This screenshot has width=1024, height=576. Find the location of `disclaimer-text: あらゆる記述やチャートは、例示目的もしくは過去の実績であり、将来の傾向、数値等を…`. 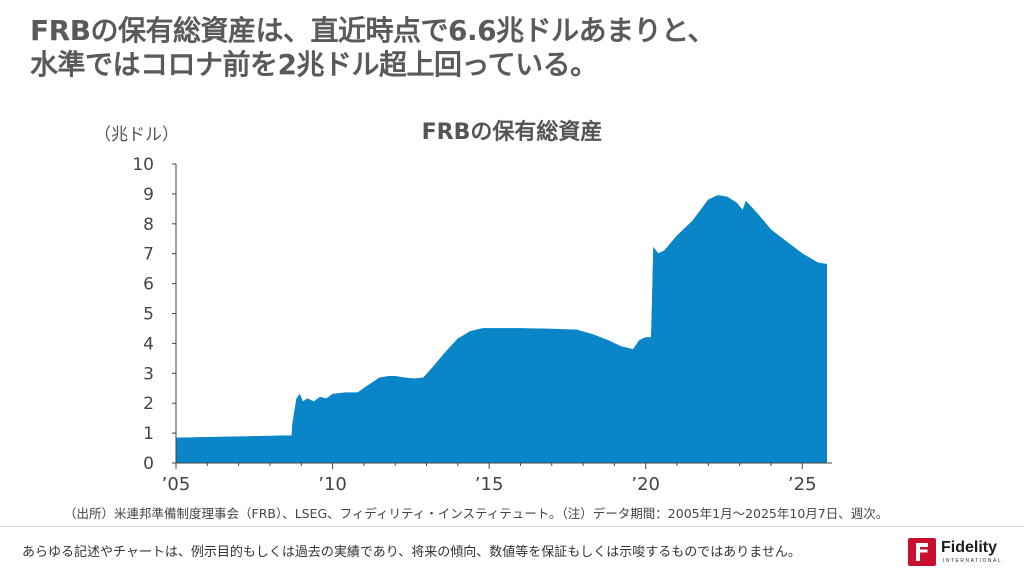

disclaimer-text: あらゆる記述やチャートは、例示目的もしくは過去の実績であり、将来の傾向、数値等を… is located at coordinates (411, 552).